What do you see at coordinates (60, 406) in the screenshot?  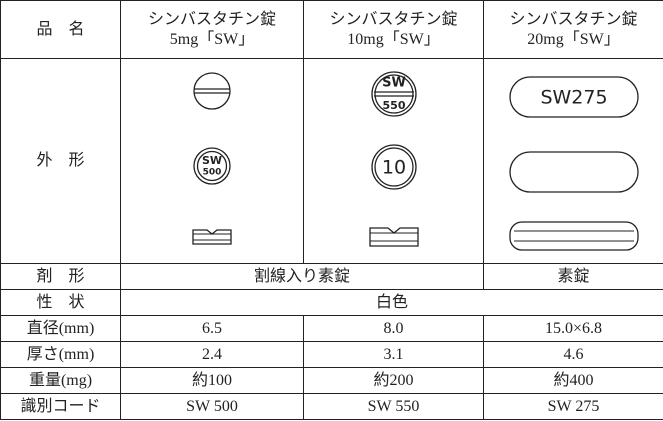 I see `row-label: 識別コード` at bounding box center [60, 406].